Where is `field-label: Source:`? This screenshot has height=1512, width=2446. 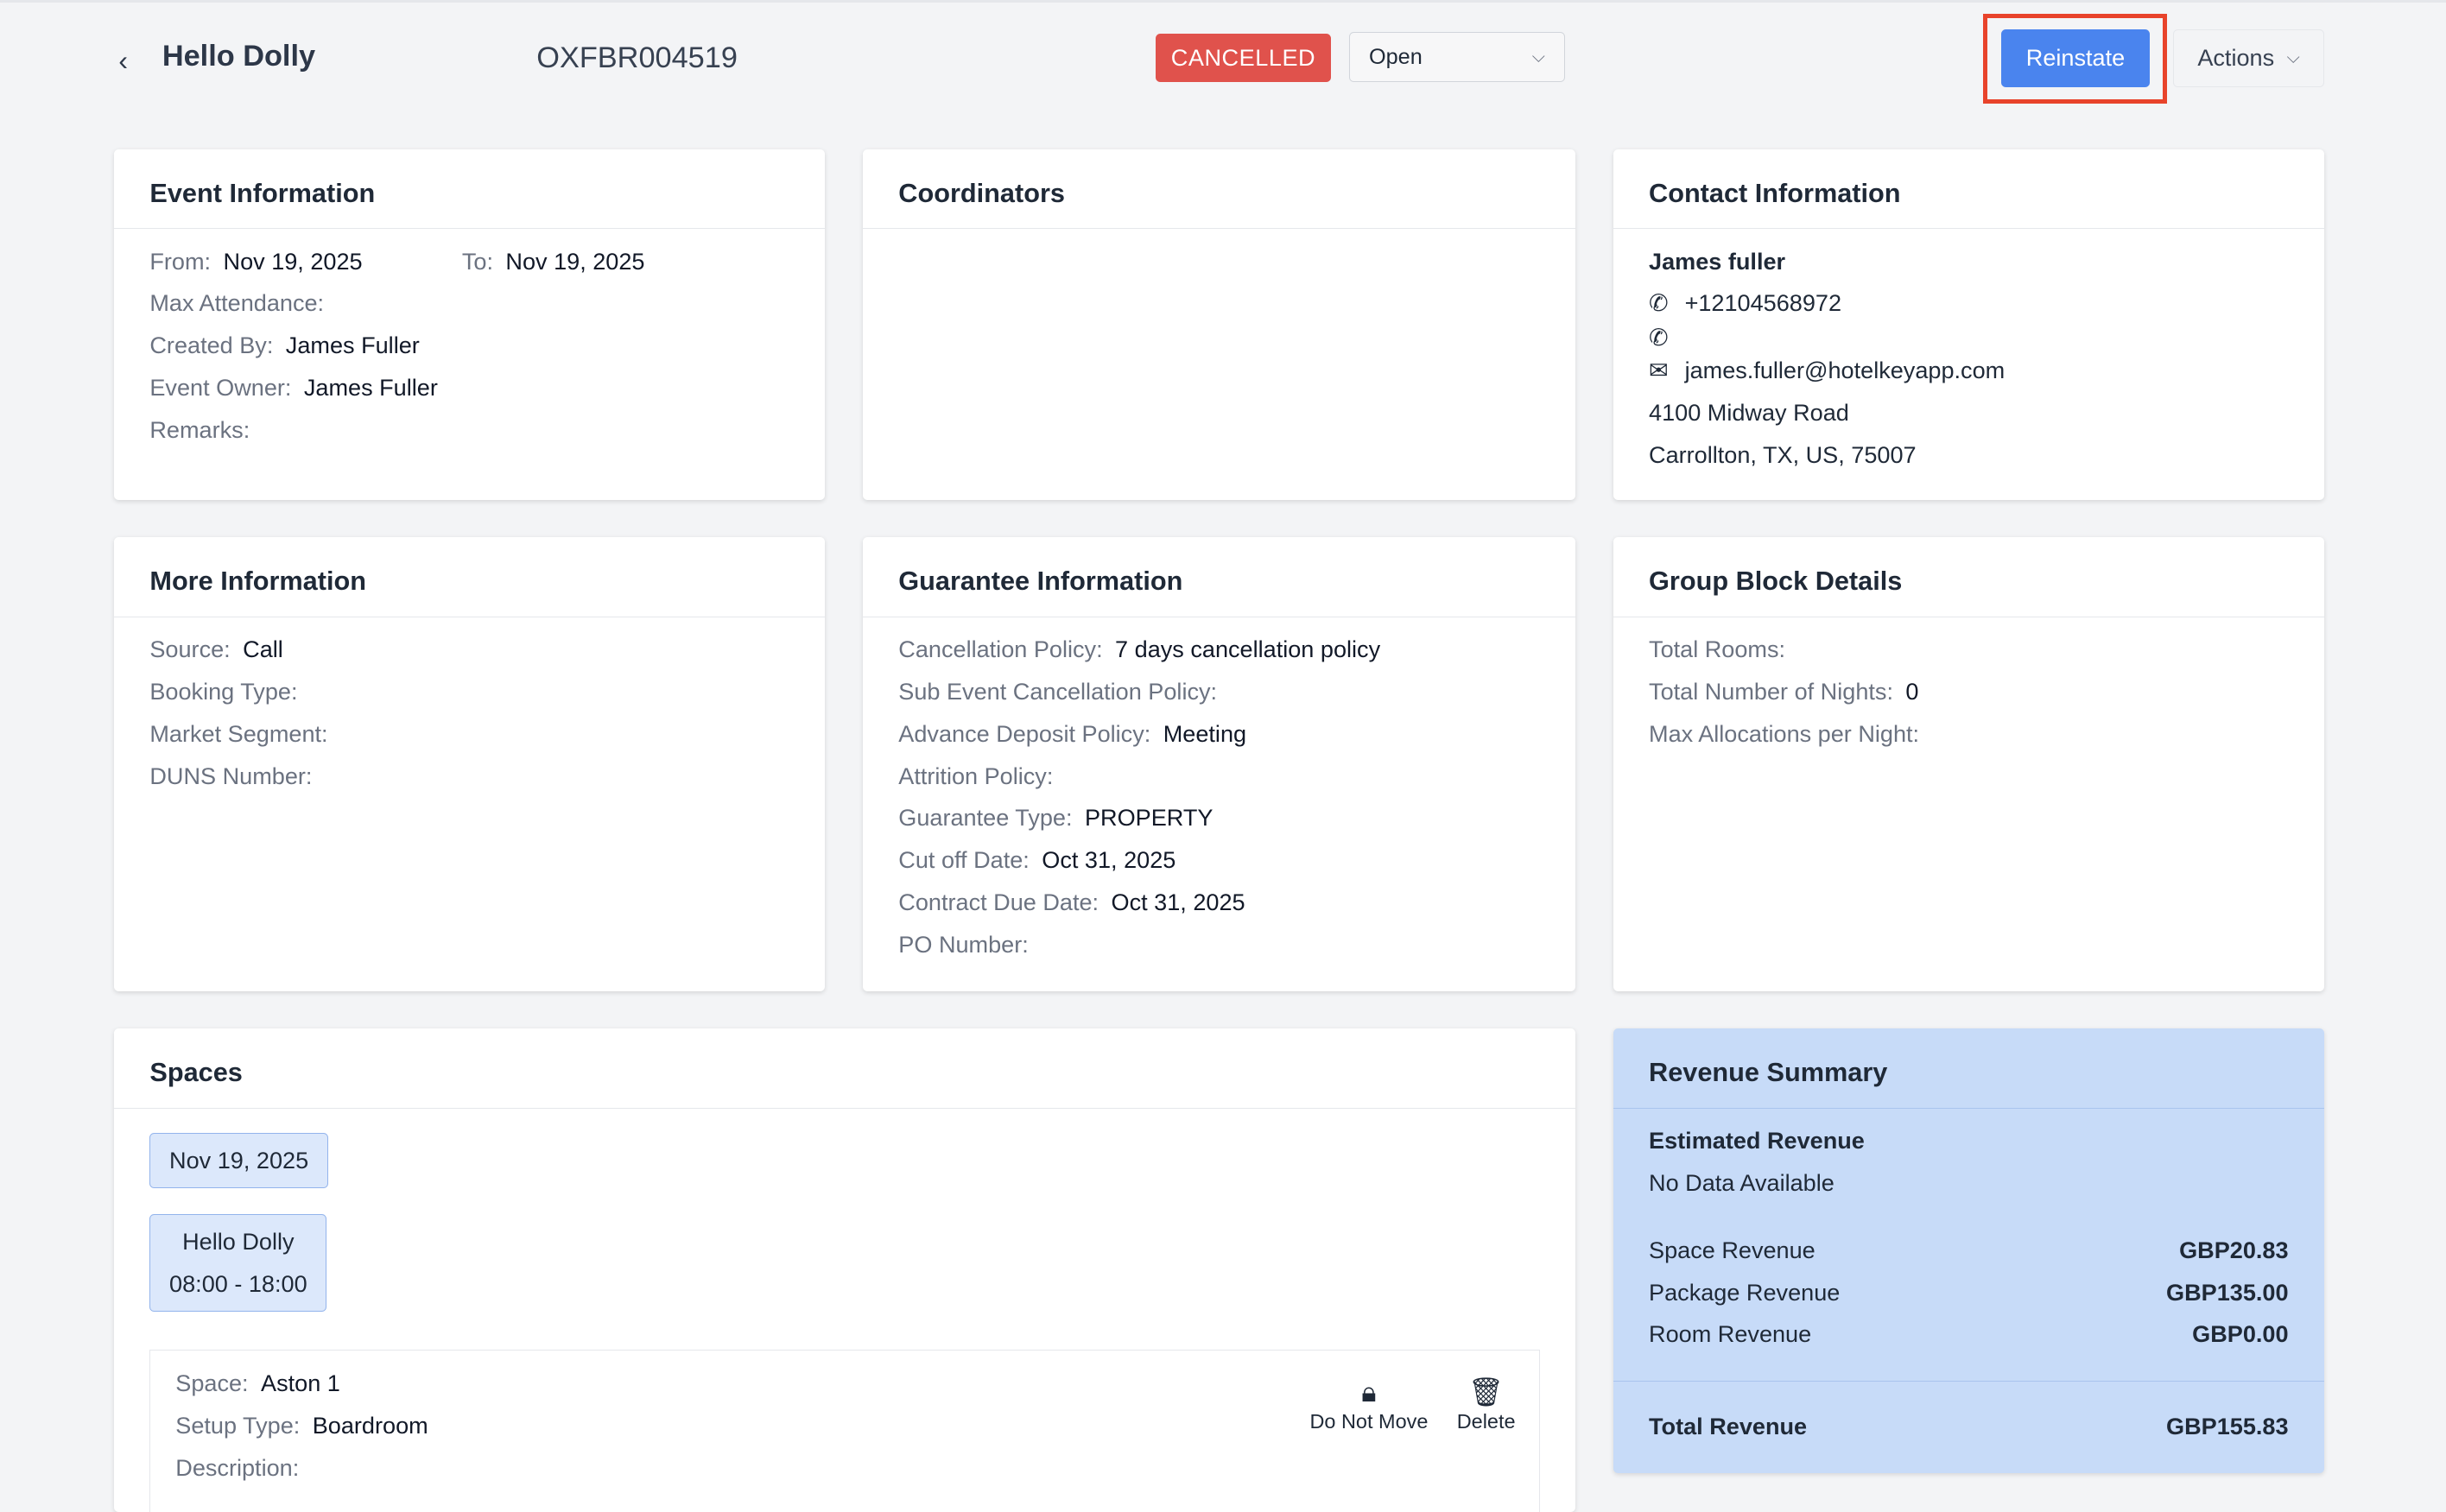 field-label: Source: is located at coordinates (190, 649).